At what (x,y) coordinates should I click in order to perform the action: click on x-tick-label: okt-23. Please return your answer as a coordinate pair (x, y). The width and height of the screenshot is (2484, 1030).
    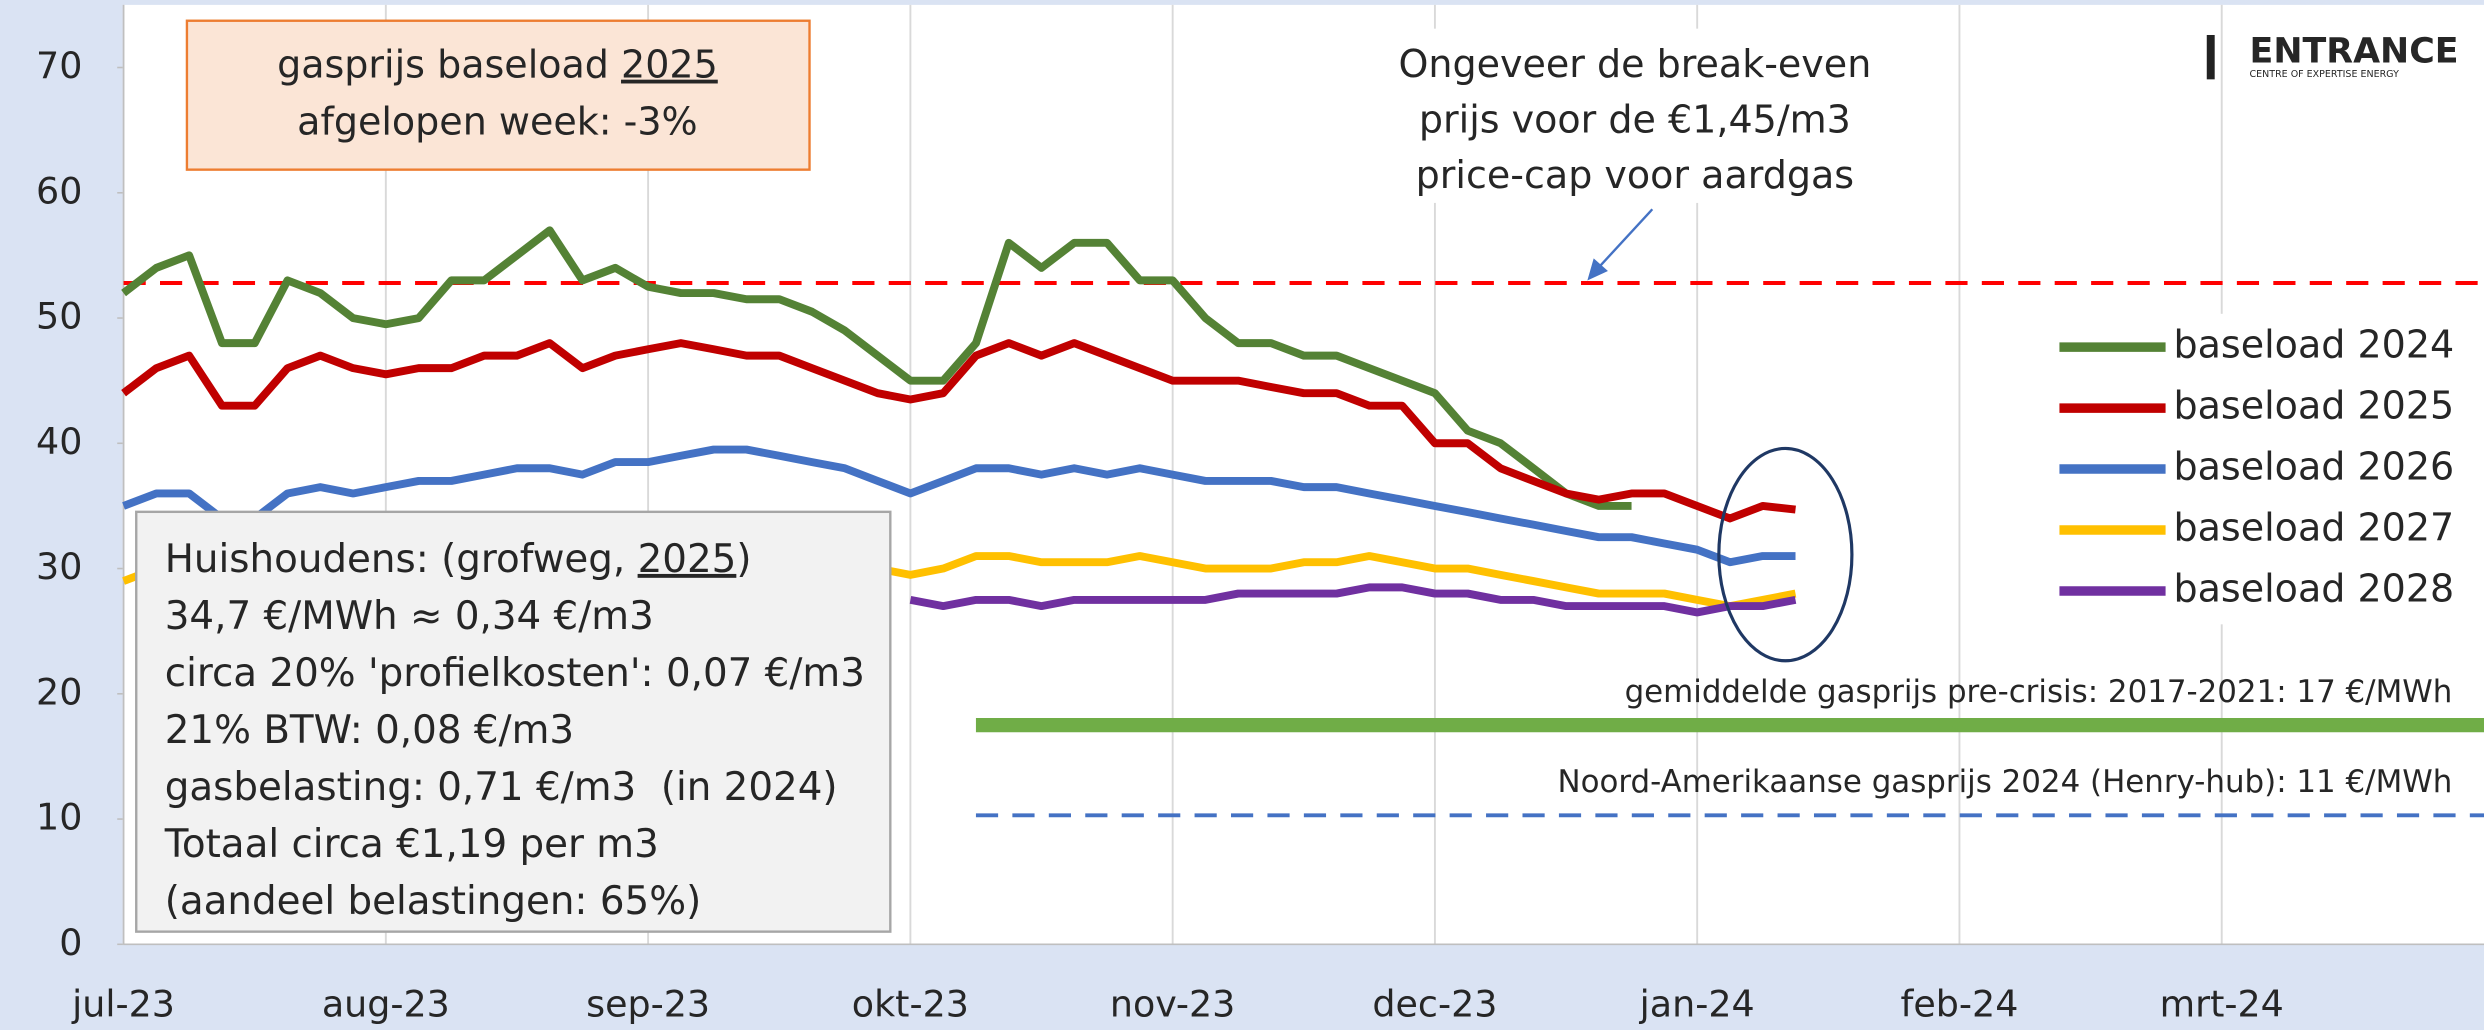
    Looking at the image, I should click on (910, 1004).